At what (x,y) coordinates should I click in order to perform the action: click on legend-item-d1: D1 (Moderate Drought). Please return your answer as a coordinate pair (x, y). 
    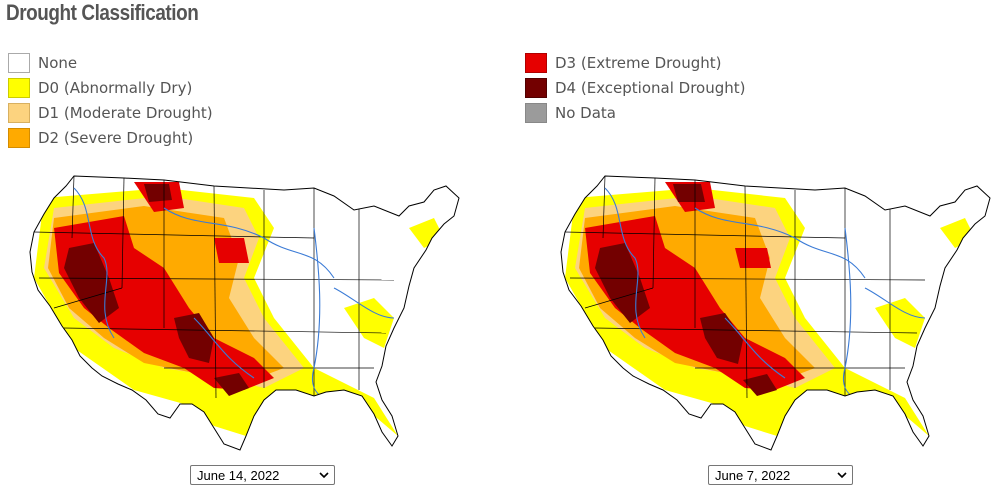
    Looking at the image, I should click on (110, 112).